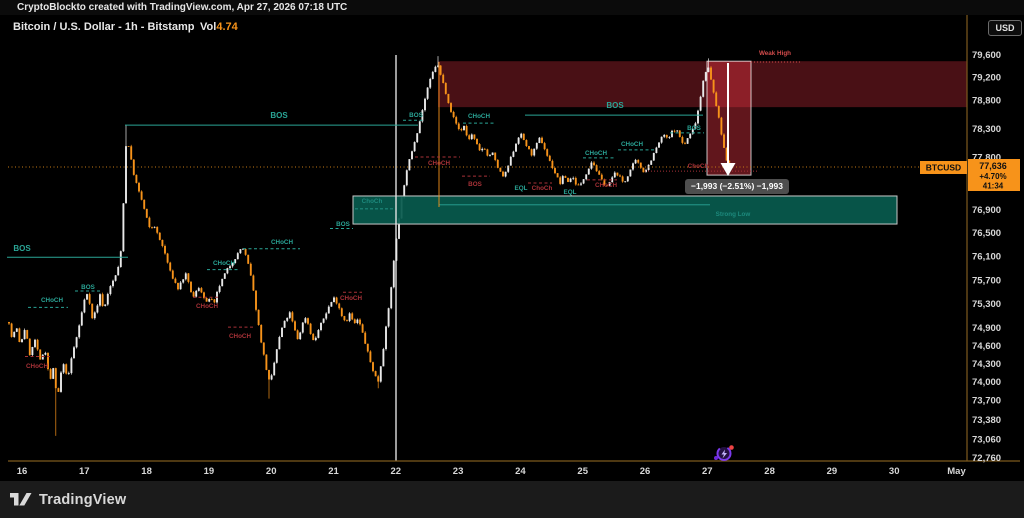 The image size is (1024, 518). I want to click on price-tick-label: 74,300, so click(986, 364).